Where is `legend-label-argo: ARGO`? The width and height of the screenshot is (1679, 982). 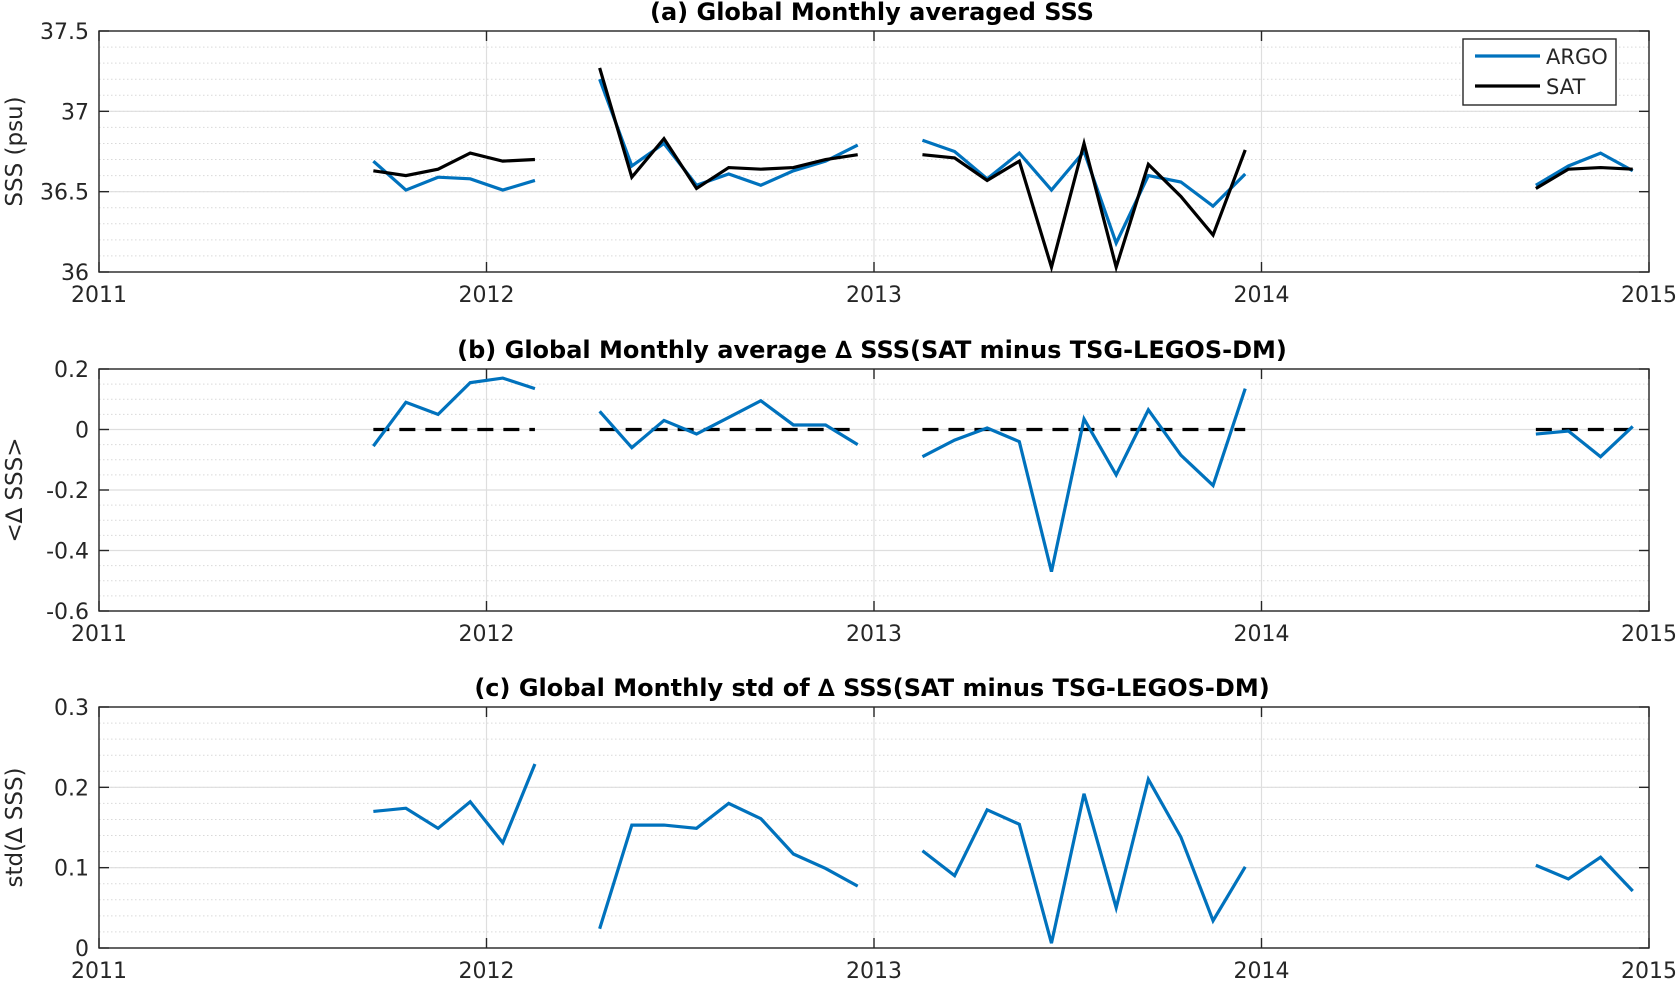
legend-label-argo: ARGO is located at coordinates (1577, 57).